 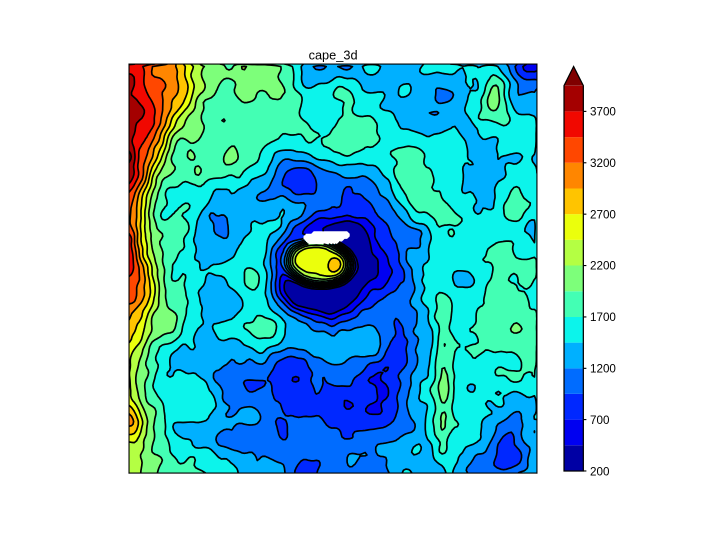 I want to click on svg-text: 3200, so click(x=603, y=163).